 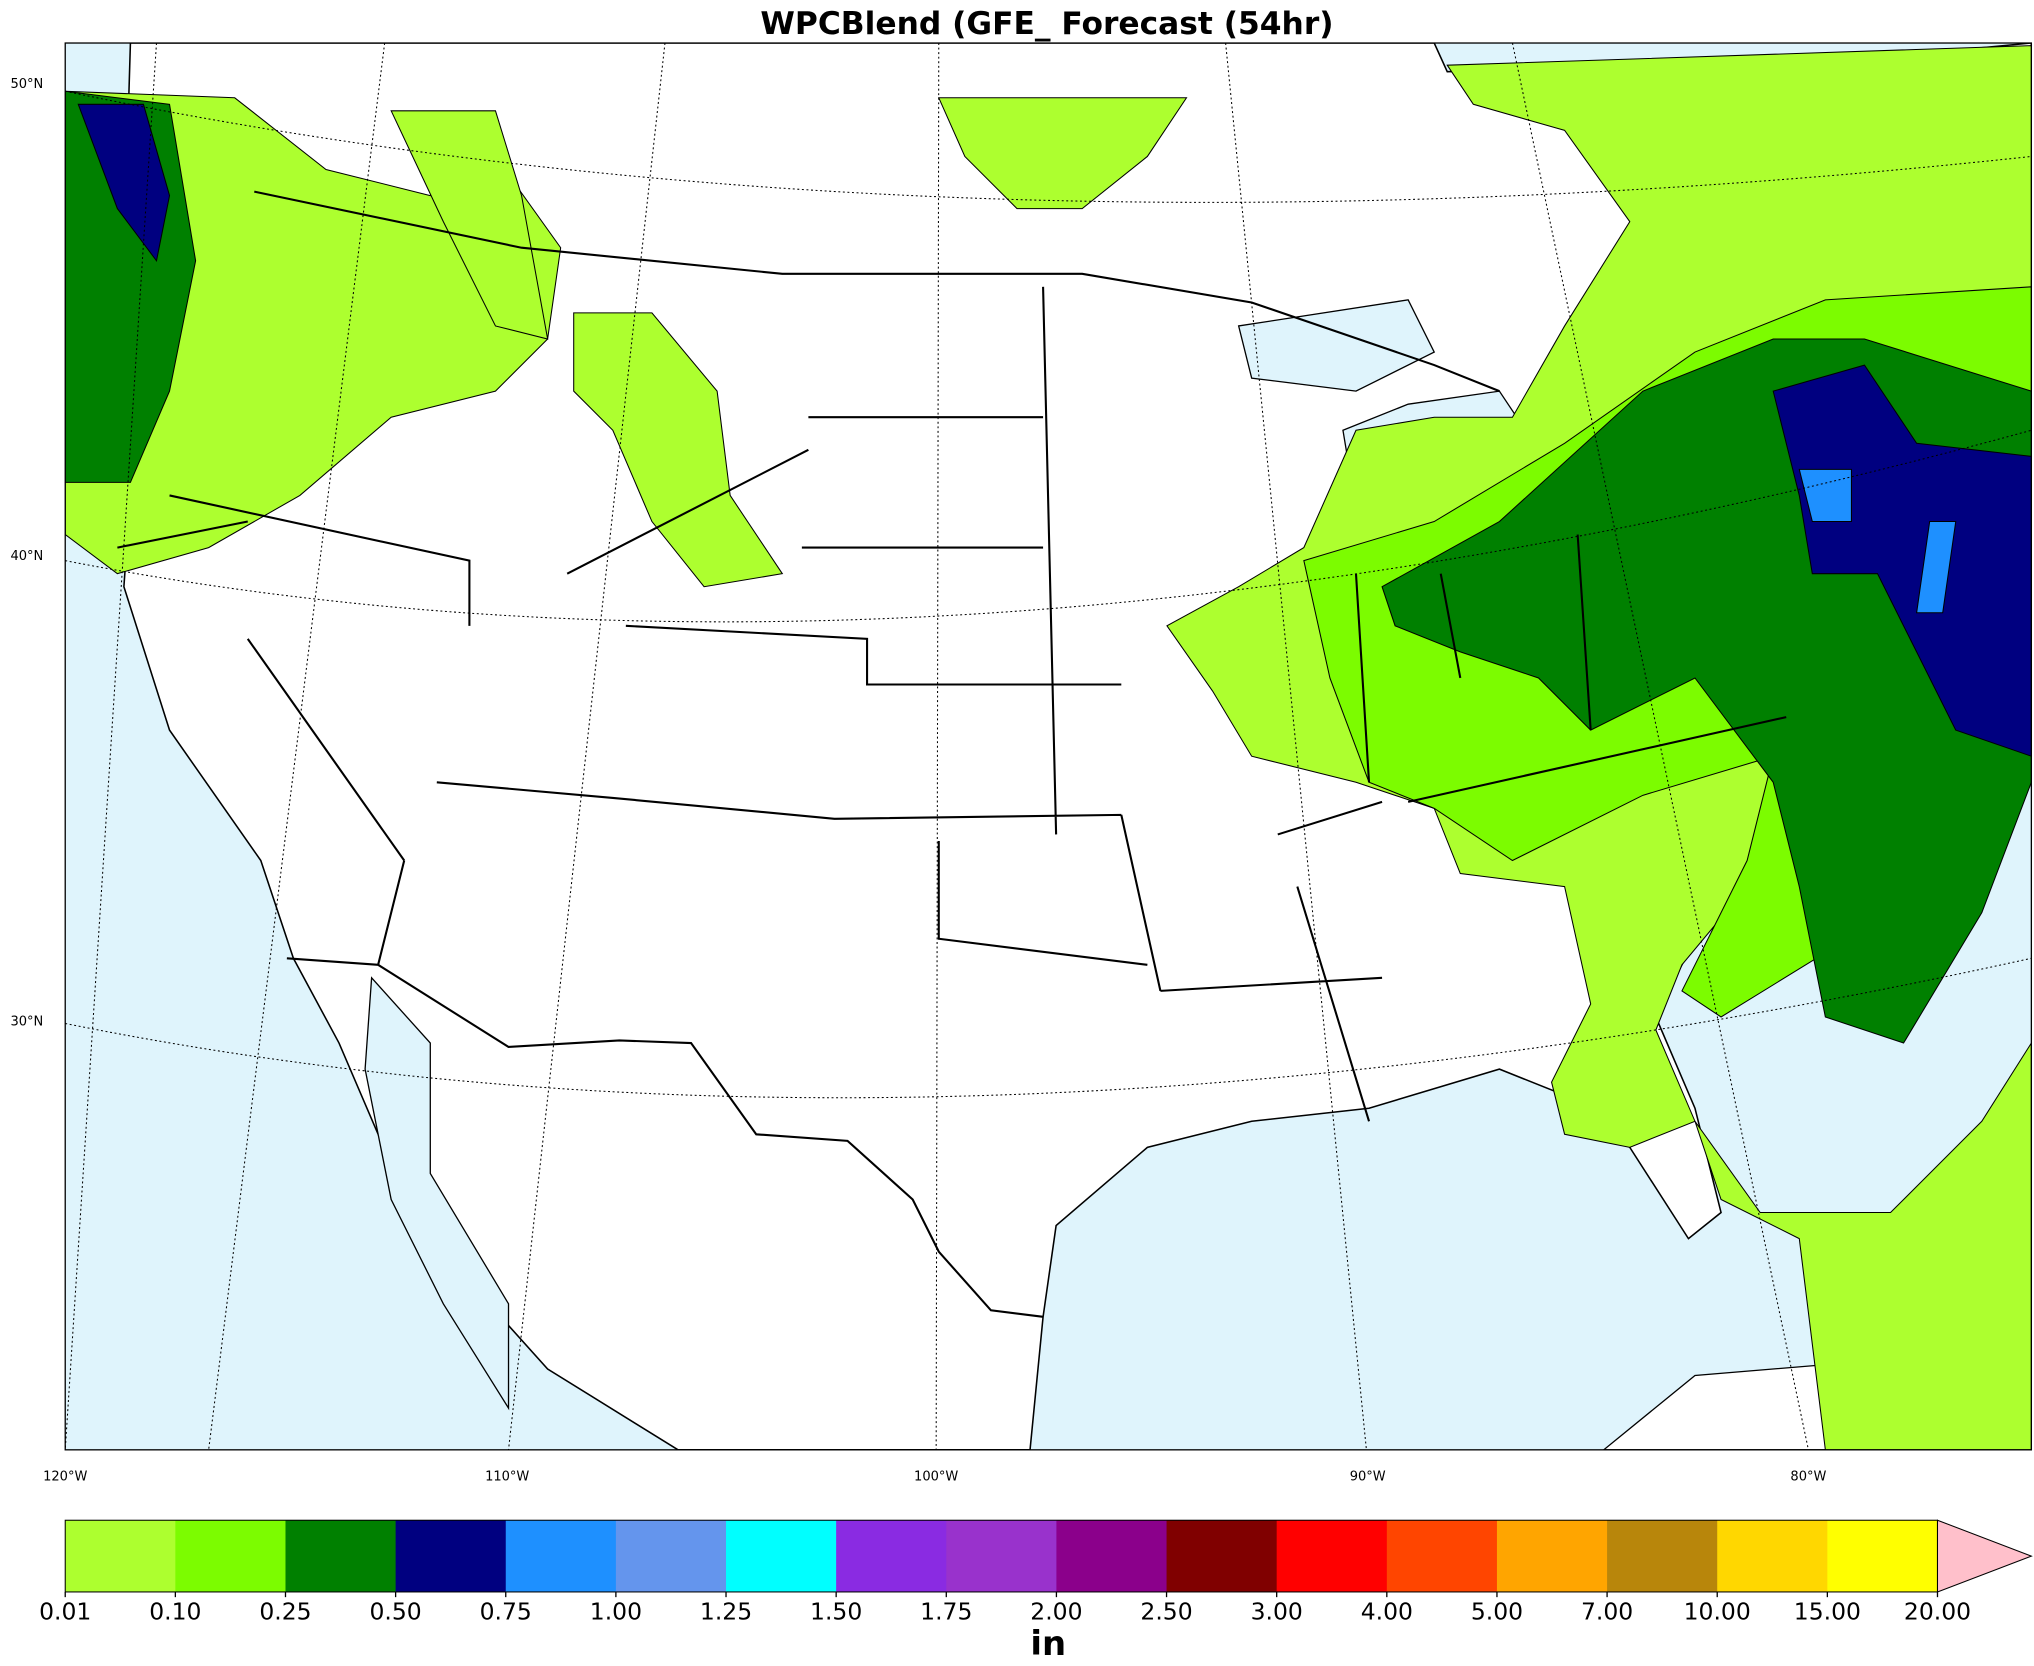 What do you see at coordinates (836, 1611) in the screenshot?
I see `colorbar-tick-label: 1.50` at bounding box center [836, 1611].